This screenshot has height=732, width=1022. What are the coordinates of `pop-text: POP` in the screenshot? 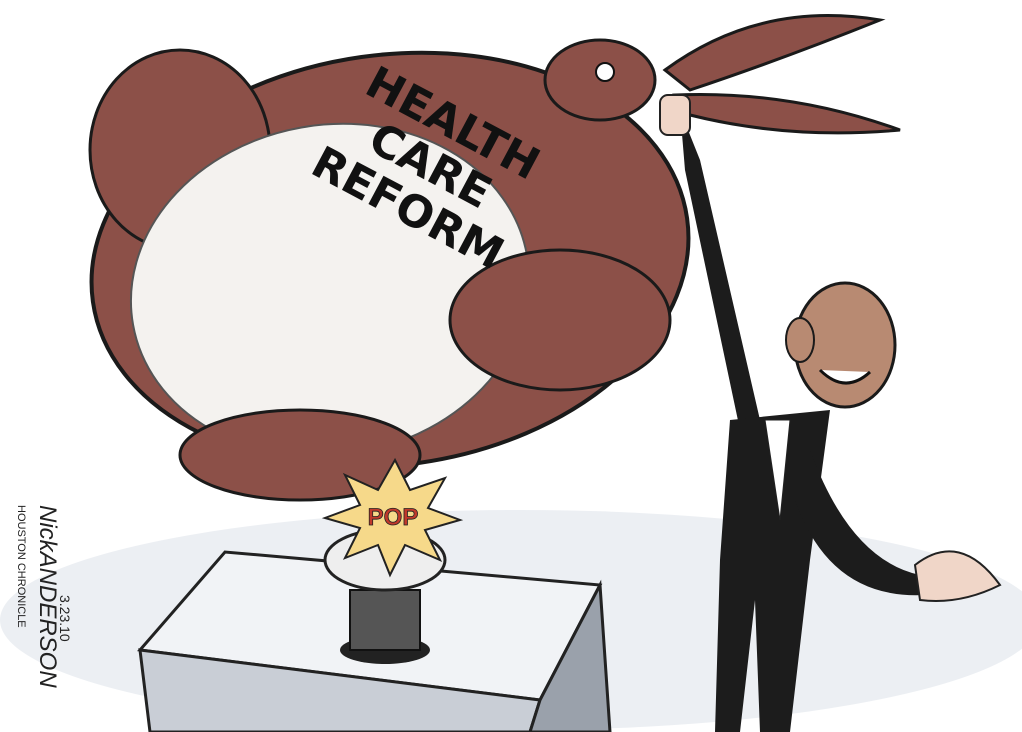 It's located at (393, 517).